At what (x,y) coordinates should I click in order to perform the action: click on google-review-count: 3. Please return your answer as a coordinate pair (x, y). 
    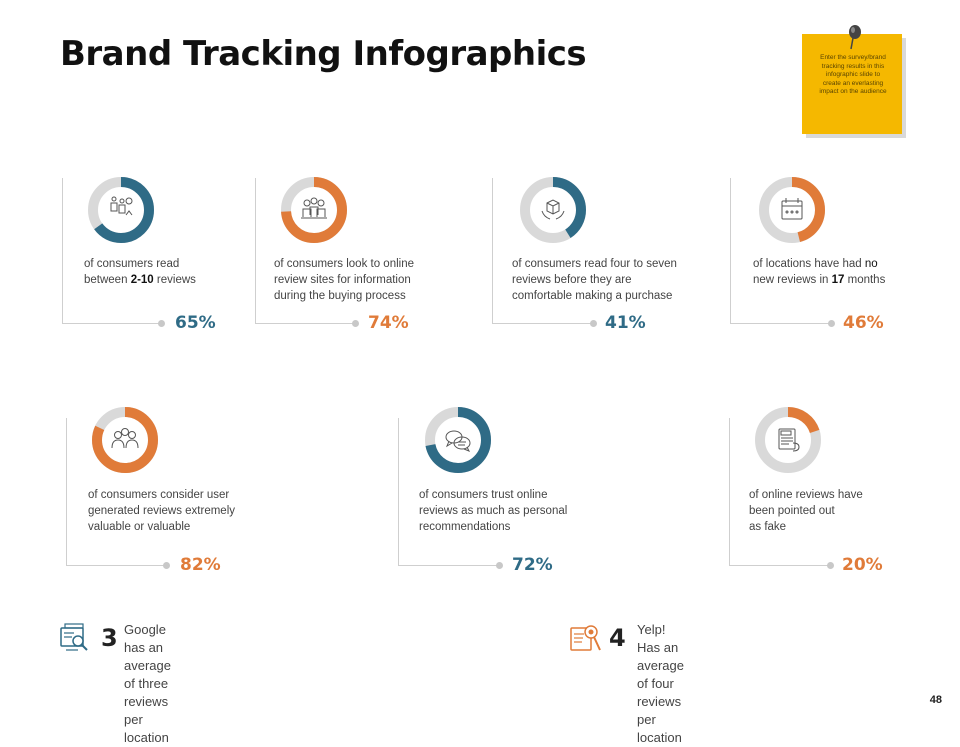
    Looking at the image, I should click on (109, 638).